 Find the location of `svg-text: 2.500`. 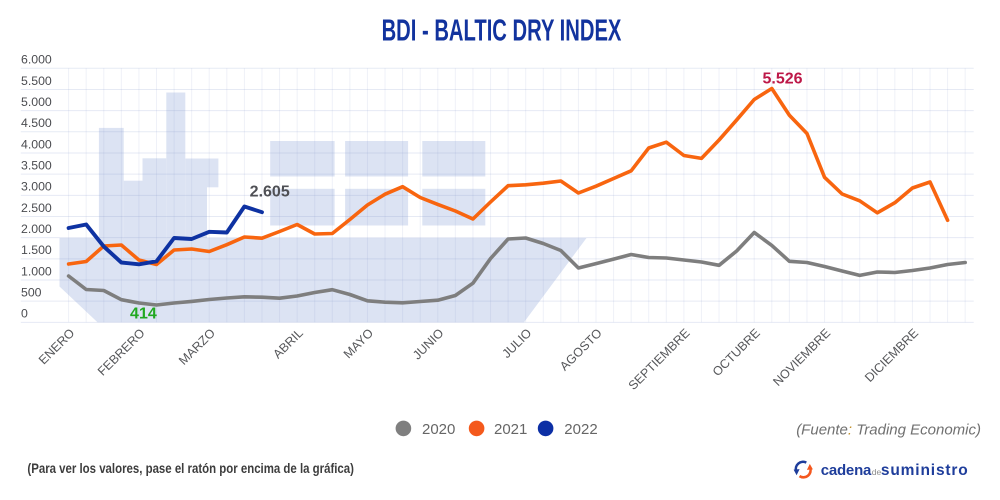

svg-text: 2.500 is located at coordinates (36, 208).